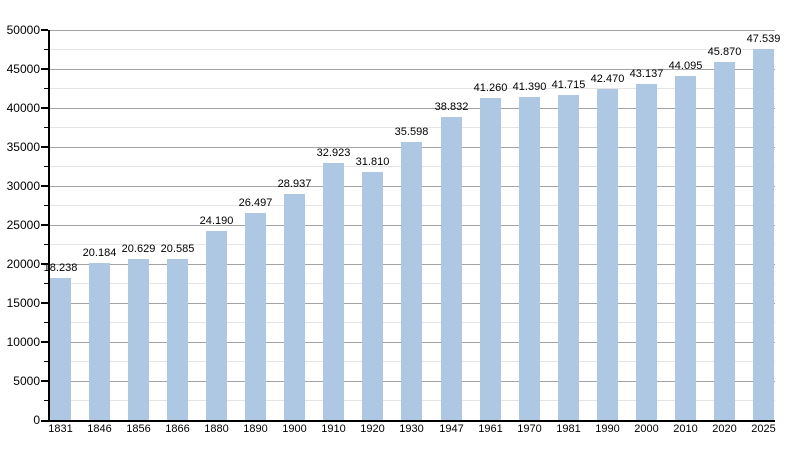 The height and width of the screenshot is (450, 800). Describe the element at coordinates (23, 225) in the screenshot. I see `y-axis-label: 25000` at that location.